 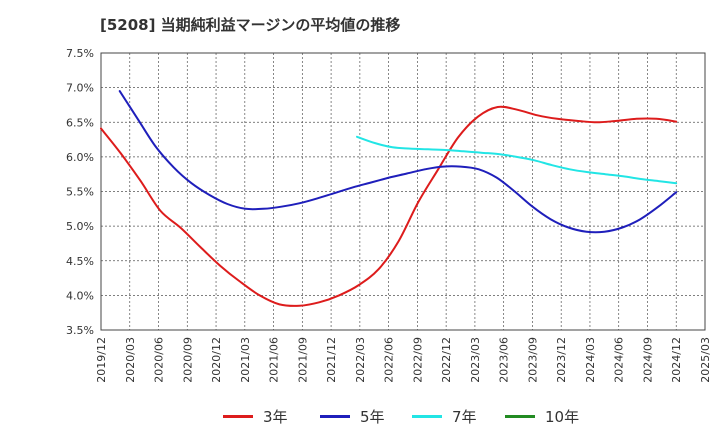 What do you see at coordinates (532, 360) in the screenshot?
I see `x-tick-label: 2023/09` at bounding box center [532, 360].